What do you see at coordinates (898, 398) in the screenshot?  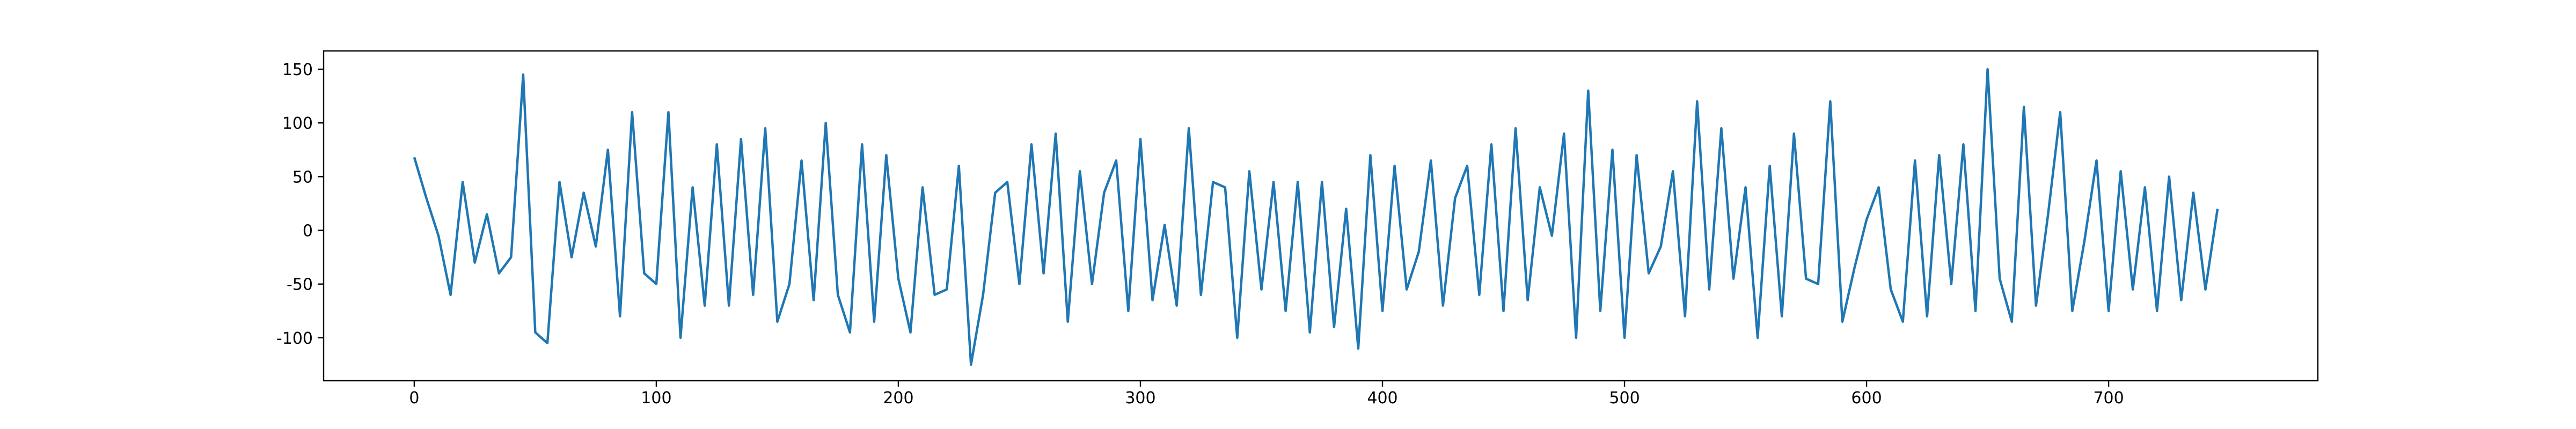 I see `x-tick-label: 200` at bounding box center [898, 398].